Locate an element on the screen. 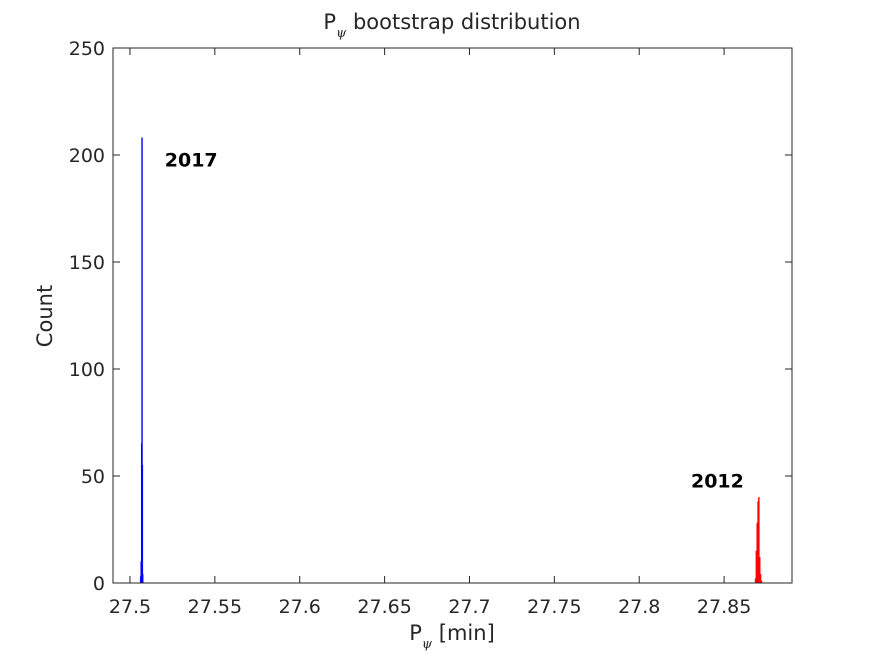  x-tick-label: 27.7 is located at coordinates (469, 607).